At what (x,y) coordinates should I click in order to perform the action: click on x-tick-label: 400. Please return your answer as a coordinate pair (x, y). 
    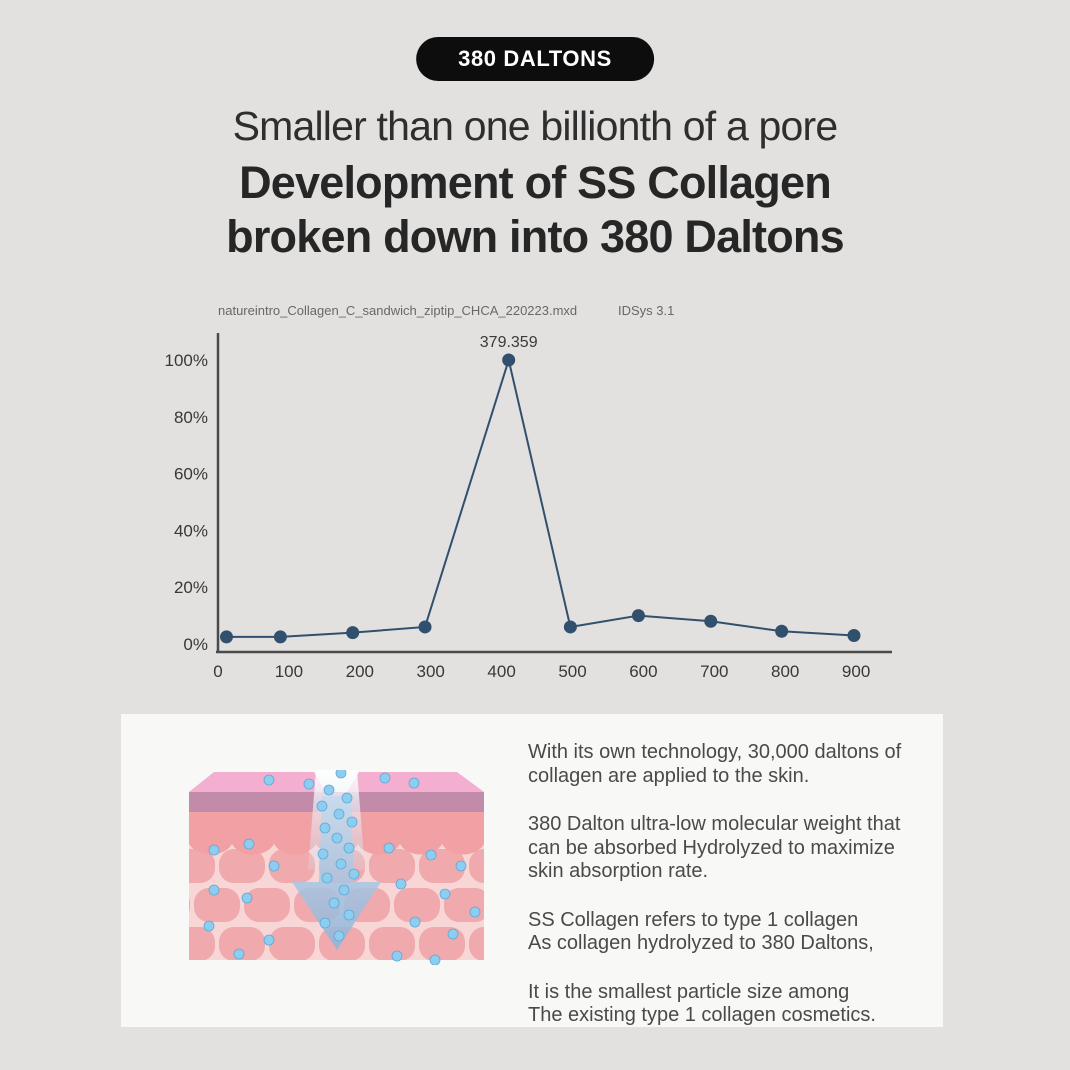
    Looking at the image, I should click on (501, 671).